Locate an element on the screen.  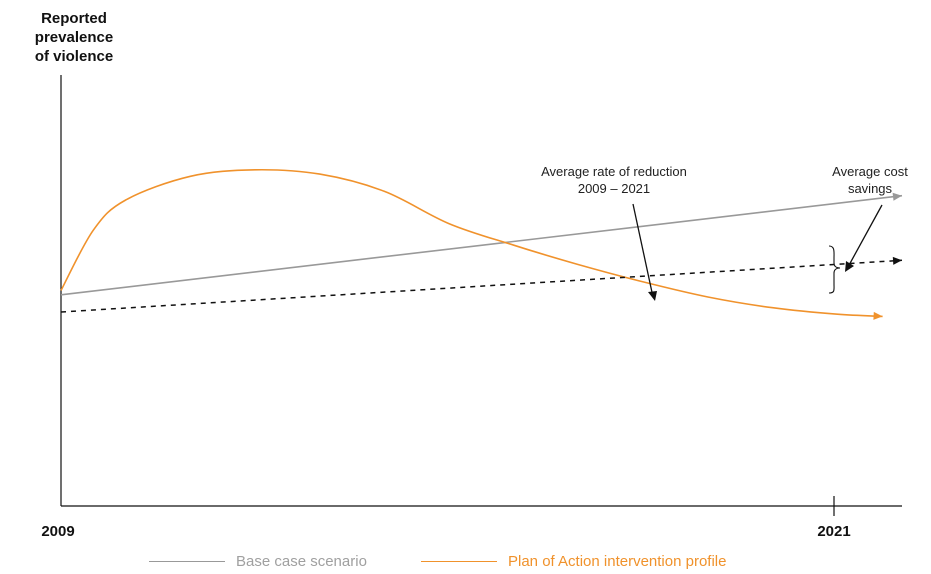
arrowhead-plan-of-action is located at coordinates (878, 315).